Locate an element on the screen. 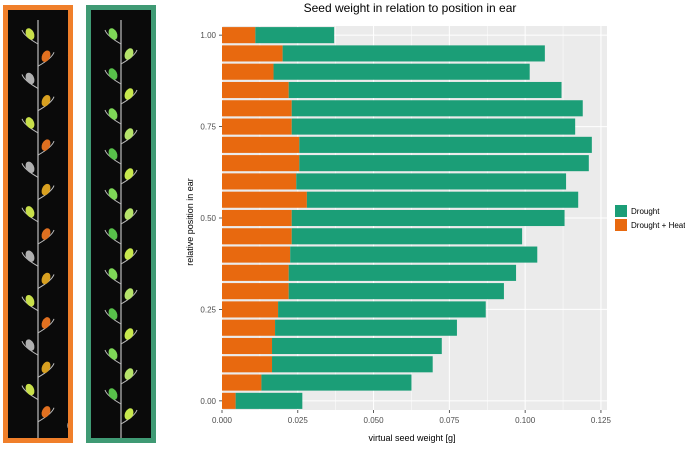 The image size is (685, 451). x-tick-label: 0.000 is located at coordinates (222, 420).